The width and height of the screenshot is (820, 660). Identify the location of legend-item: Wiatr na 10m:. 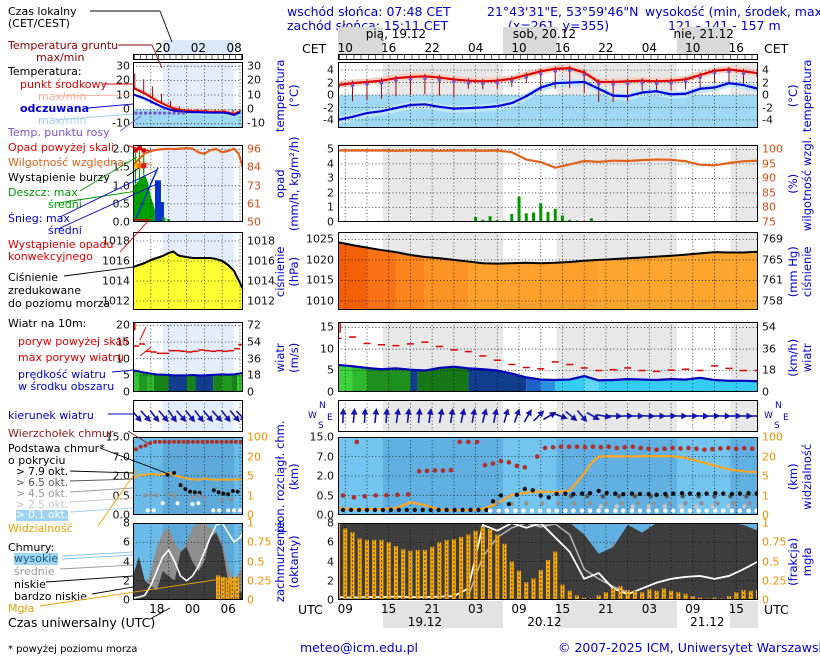
(47, 323).